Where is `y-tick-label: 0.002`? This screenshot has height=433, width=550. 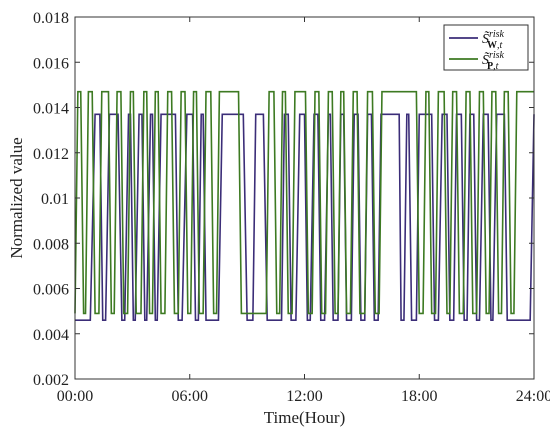
y-tick-label: 0.002 is located at coordinates (51, 380).